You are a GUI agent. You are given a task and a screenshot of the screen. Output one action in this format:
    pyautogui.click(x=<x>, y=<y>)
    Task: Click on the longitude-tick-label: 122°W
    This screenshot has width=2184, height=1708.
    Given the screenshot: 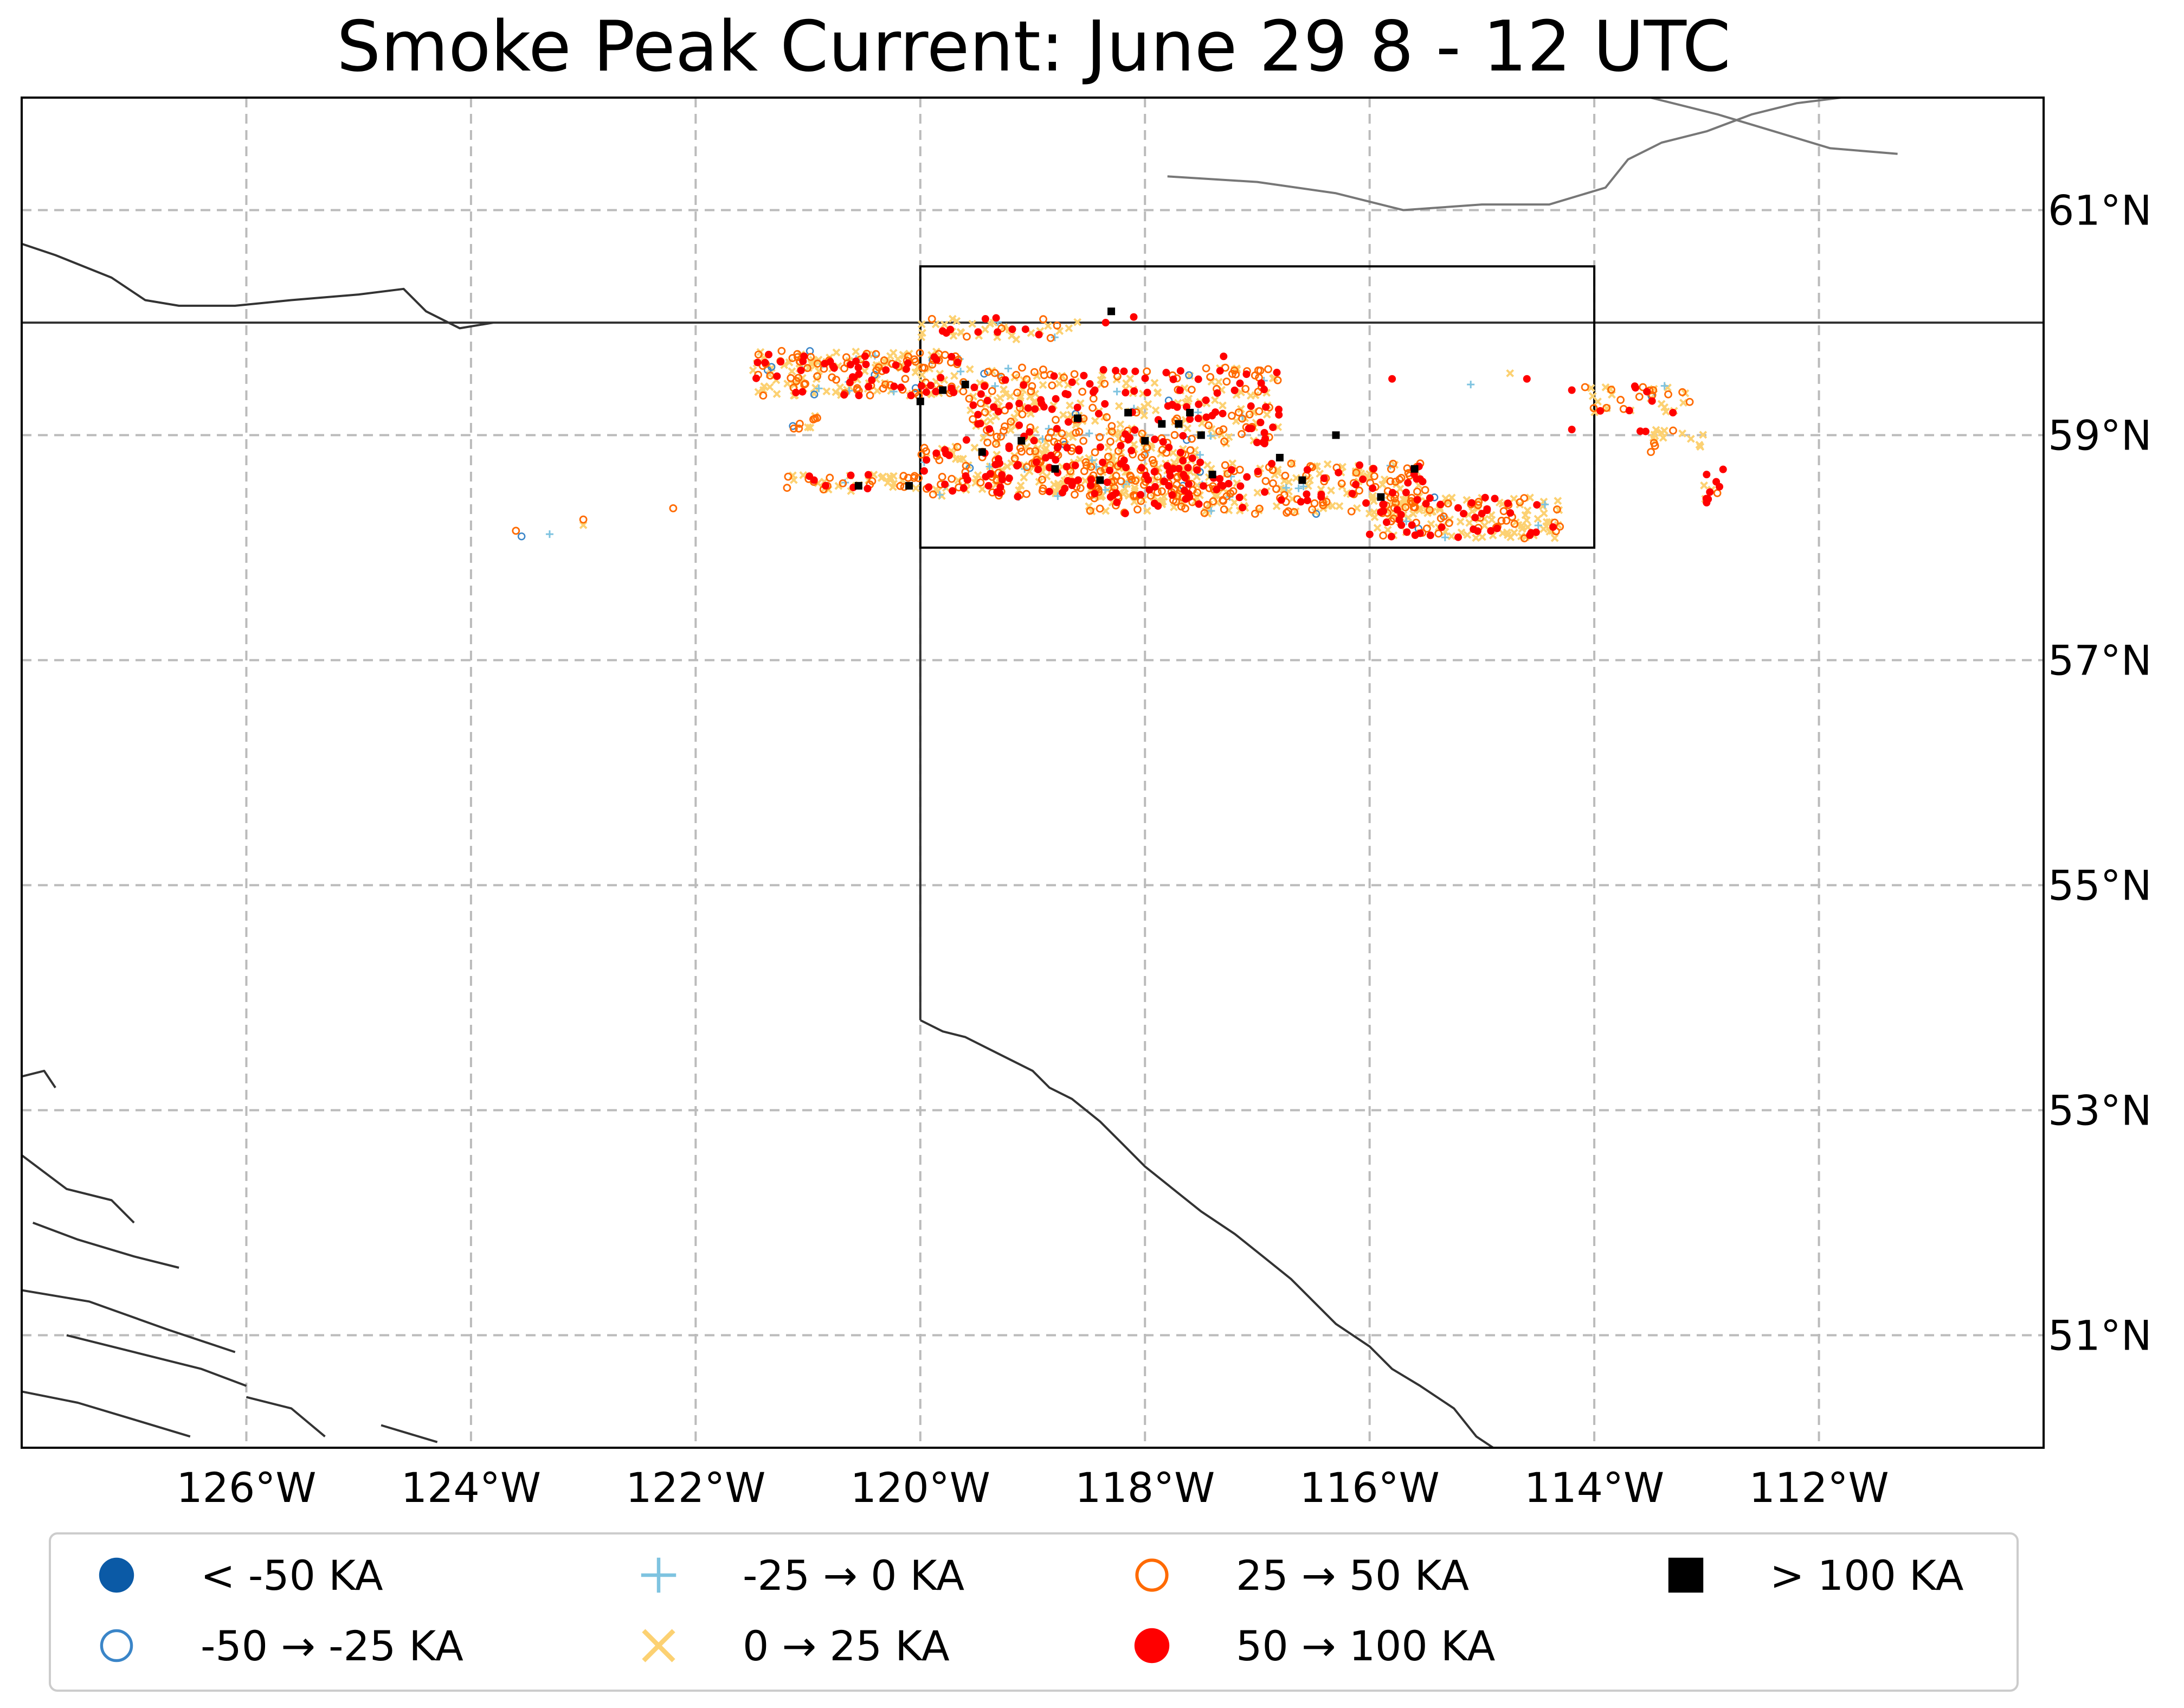 What is the action you would take?
    pyautogui.click(x=695, y=1487)
    